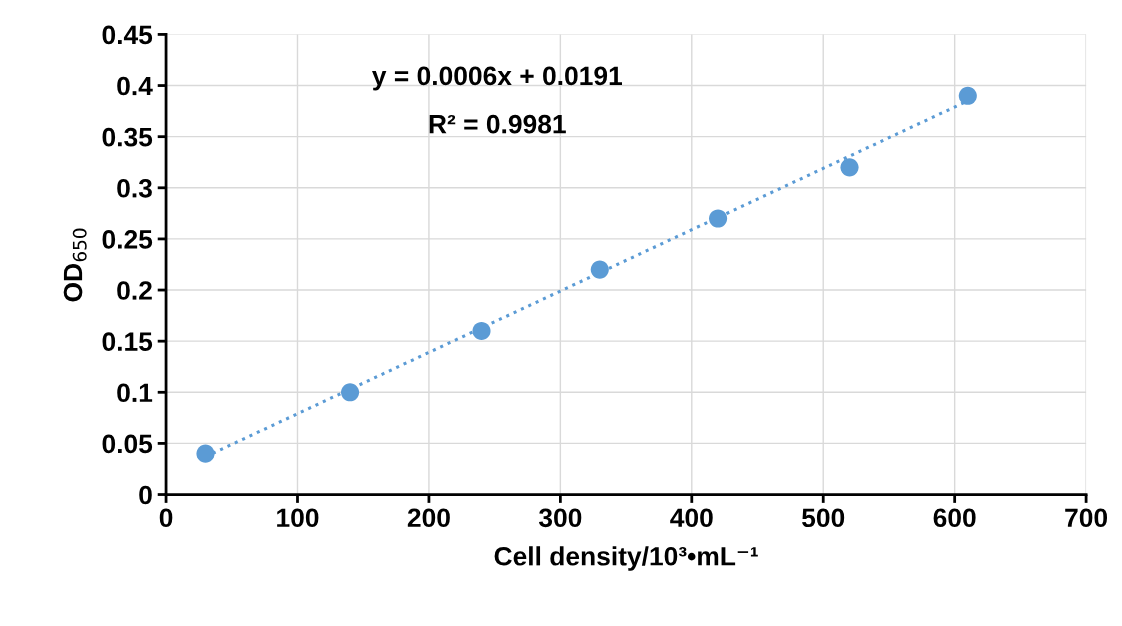  Describe the element at coordinates (127, 137) in the screenshot. I see `y-tick-label: 0.35` at that location.